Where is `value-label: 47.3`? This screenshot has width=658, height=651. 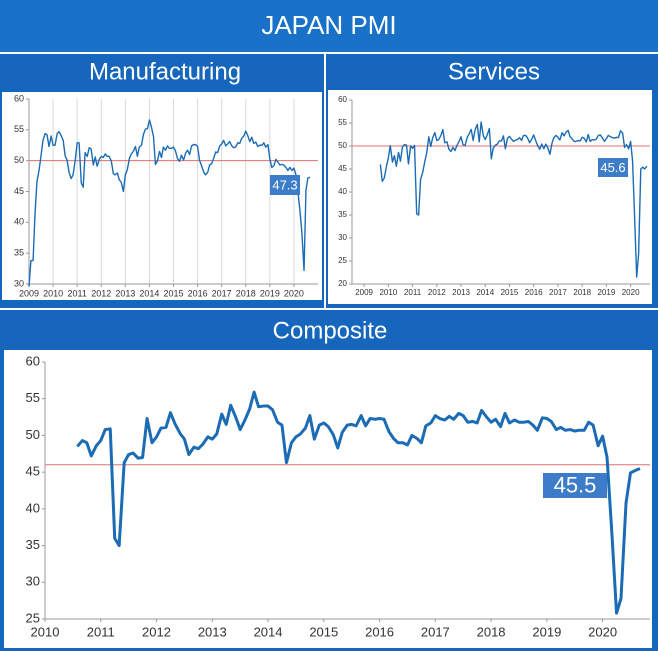 value-label: 47.3 is located at coordinates (284, 184).